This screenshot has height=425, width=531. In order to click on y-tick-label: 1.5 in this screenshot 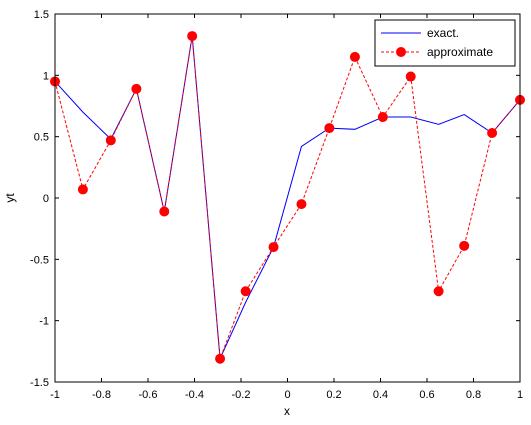, I will do `click(41, 15)`.